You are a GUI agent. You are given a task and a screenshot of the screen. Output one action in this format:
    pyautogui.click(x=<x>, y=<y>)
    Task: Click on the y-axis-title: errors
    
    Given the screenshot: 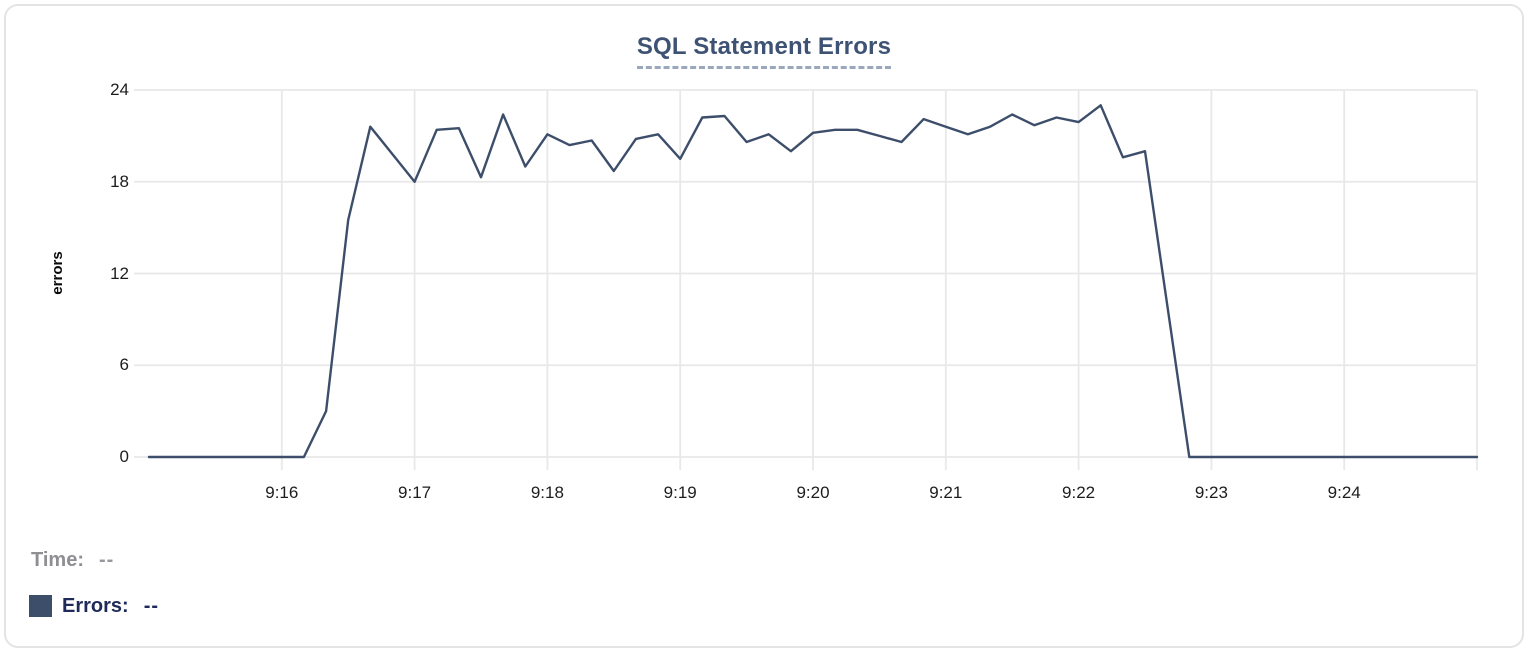 What is the action you would take?
    pyautogui.click(x=57, y=273)
    